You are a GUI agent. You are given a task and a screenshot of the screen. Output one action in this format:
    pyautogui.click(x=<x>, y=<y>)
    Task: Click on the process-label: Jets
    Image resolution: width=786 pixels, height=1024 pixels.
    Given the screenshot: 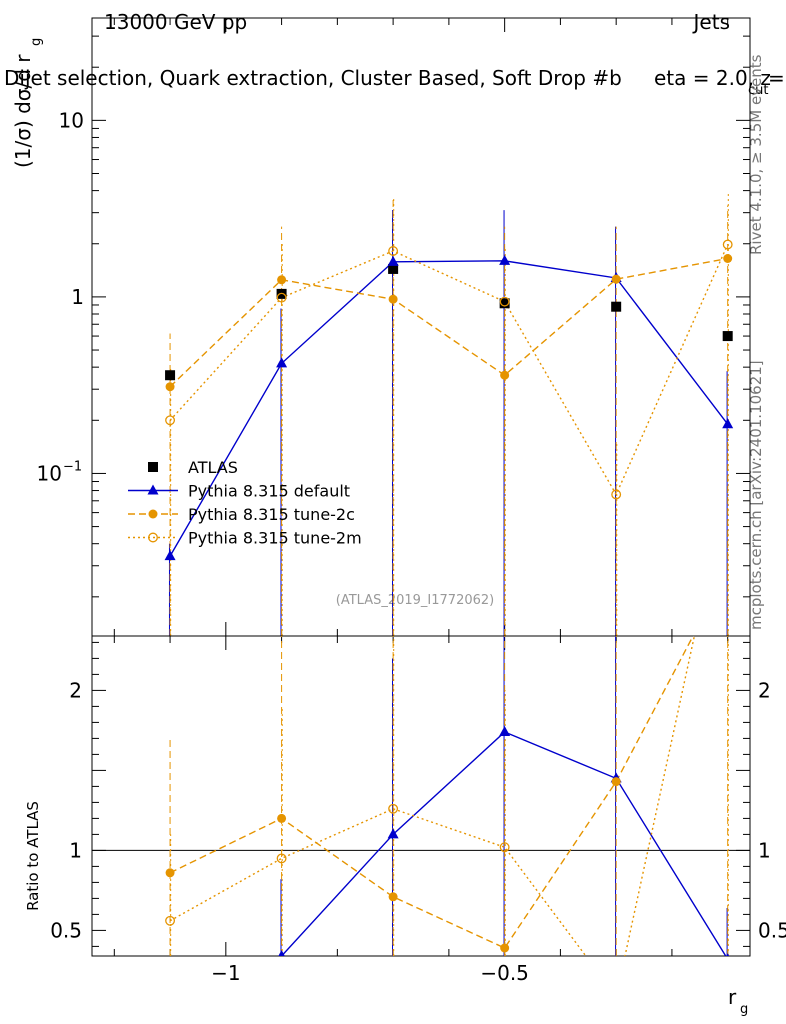 What is the action you would take?
    pyautogui.click(x=711, y=22)
    